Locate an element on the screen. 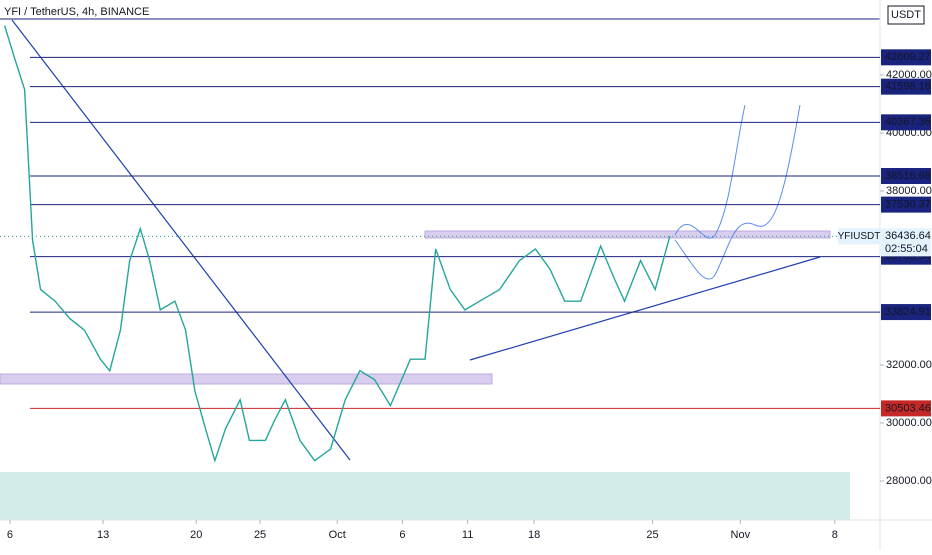 The width and height of the screenshot is (932, 555). price-level-label: 37530.37 is located at coordinates (908, 205).